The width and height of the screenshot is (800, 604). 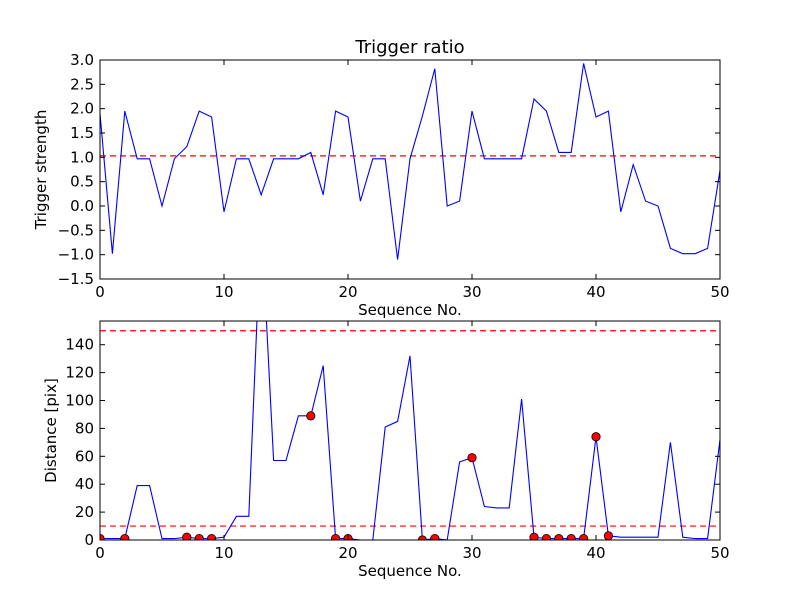 What do you see at coordinates (595, 292) in the screenshot?
I see `top-x-tick-label: 40` at bounding box center [595, 292].